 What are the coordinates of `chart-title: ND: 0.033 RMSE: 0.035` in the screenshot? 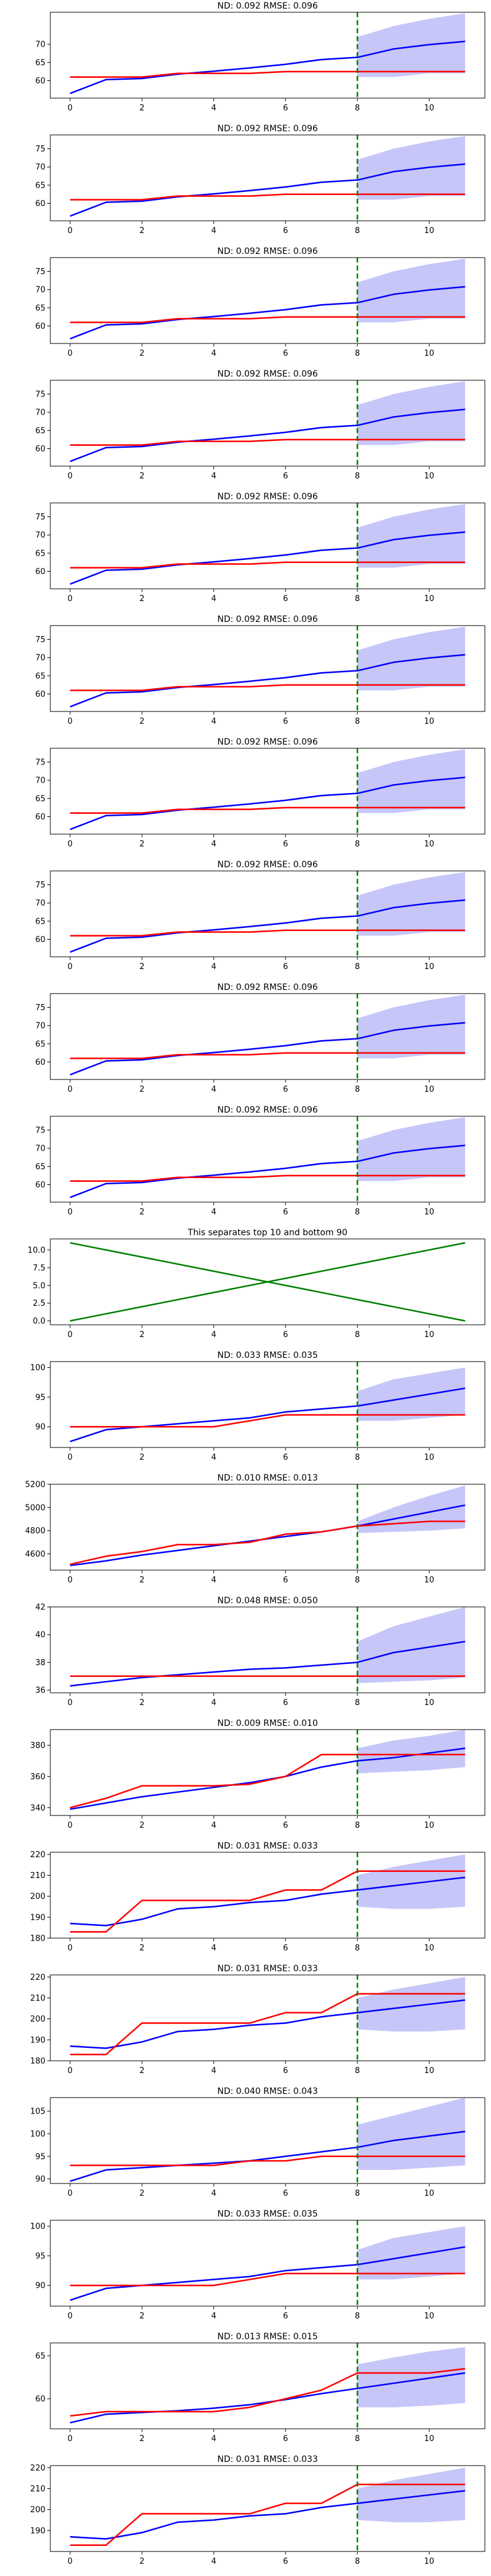 It's located at (267, 1355).